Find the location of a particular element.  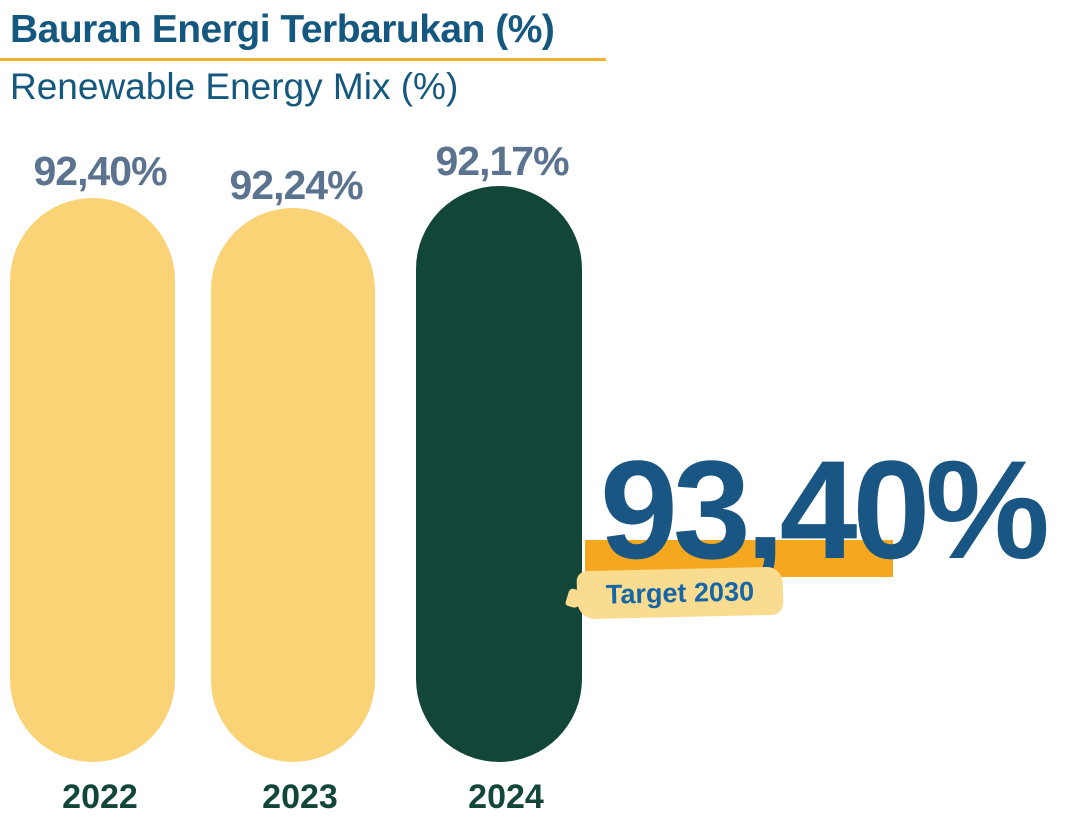

year-label-2022: 2022 is located at coordinates (100, 797).